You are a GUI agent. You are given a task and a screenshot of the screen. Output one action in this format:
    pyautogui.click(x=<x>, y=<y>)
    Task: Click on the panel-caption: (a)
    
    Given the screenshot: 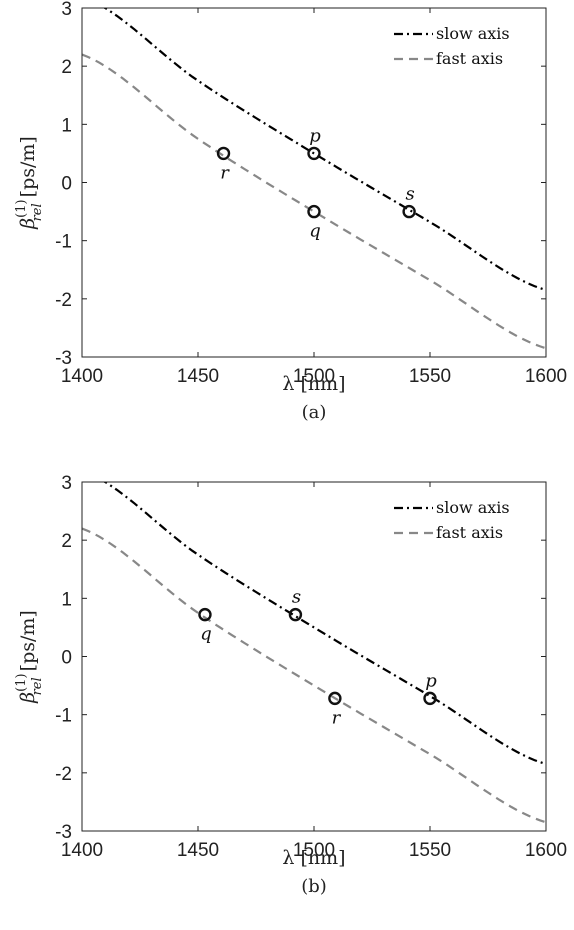 What is the action you would take?
    pyautogui.click(x=314, y=412)
    